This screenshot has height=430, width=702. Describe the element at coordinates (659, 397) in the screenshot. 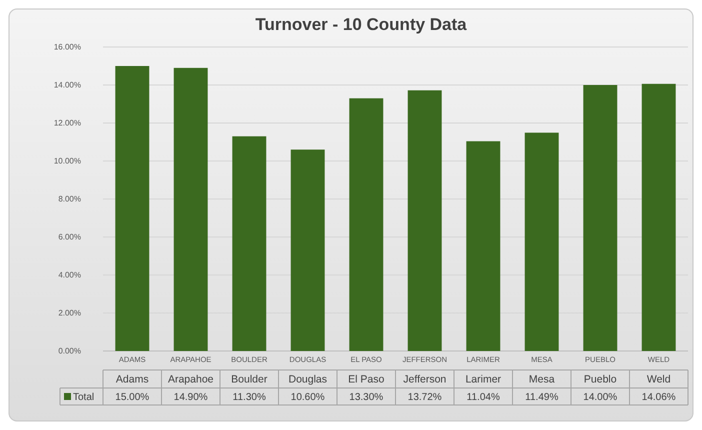

I see `data-label: 14.06%` at that location.